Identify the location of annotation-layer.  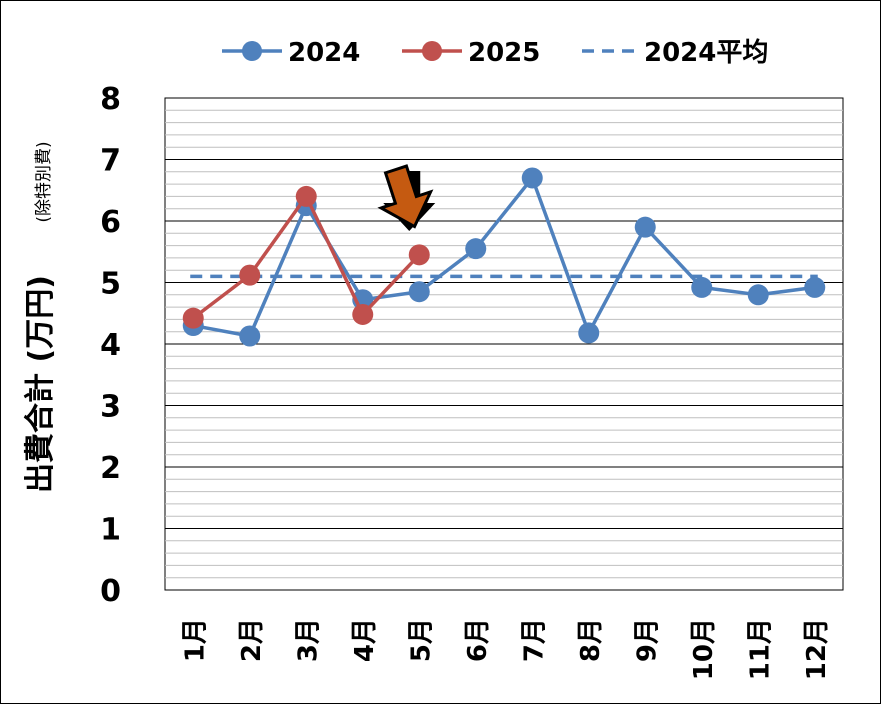
(406, 197).